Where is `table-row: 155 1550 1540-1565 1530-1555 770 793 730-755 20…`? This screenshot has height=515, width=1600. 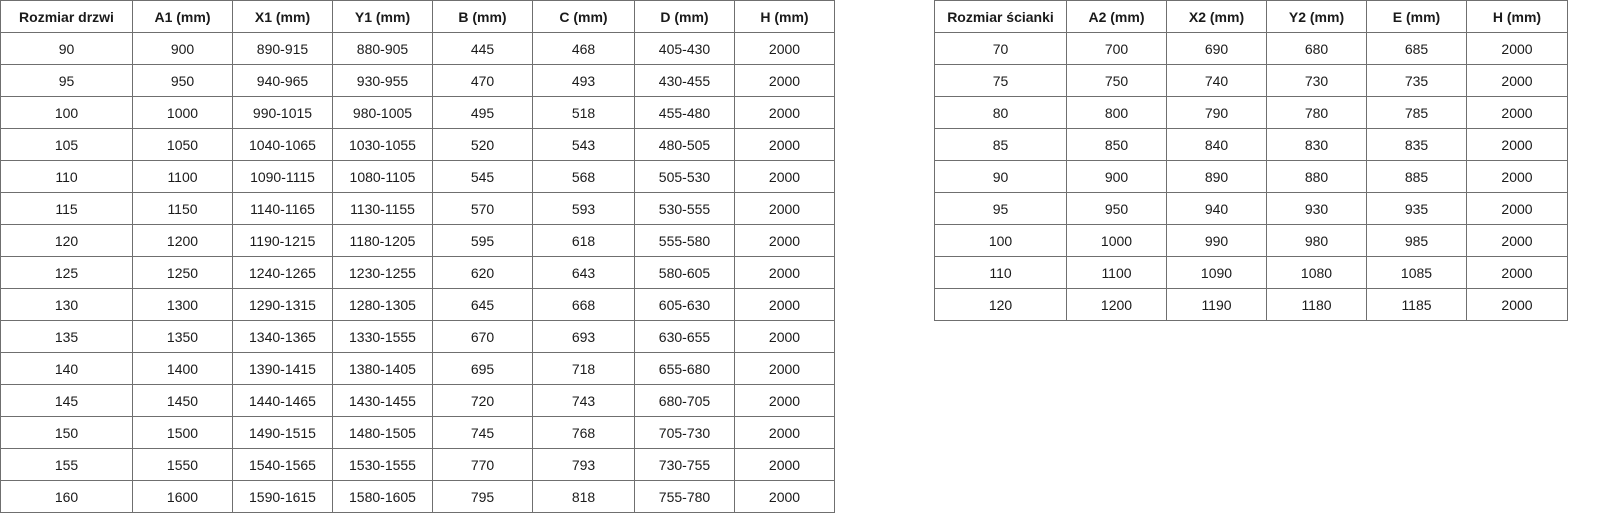
table-row: 155 1550 1540-1565 1530-1555 770 793 730-755 20… is located at coordinates (417, 464).